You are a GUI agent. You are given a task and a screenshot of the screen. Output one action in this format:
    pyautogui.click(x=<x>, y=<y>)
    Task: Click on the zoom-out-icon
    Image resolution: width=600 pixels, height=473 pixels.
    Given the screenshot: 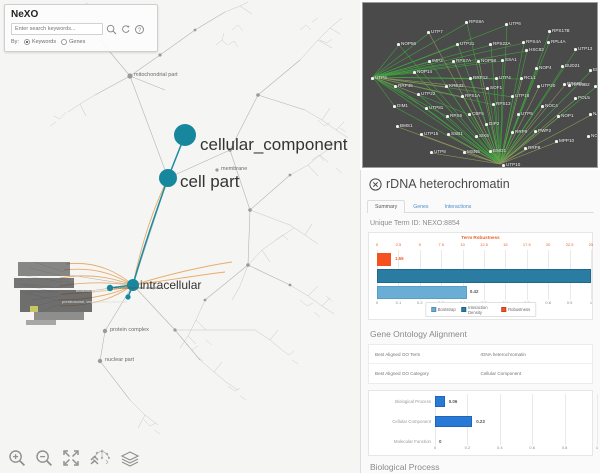 What is the action you would take?
    pyautogui.click(x=44, y=458)
    